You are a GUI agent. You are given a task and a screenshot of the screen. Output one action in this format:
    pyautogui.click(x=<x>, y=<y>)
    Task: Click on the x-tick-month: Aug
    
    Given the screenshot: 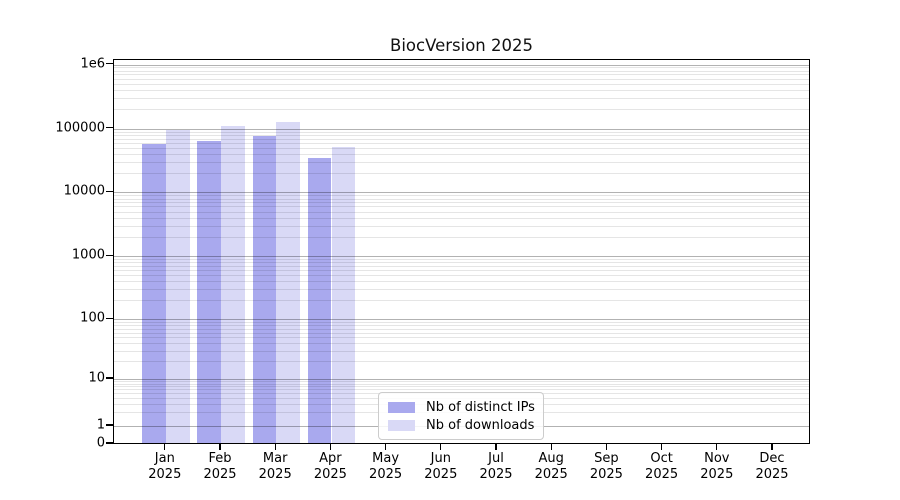 What is the action you would take?
    pyautogui.click(x=551, y=458)
    